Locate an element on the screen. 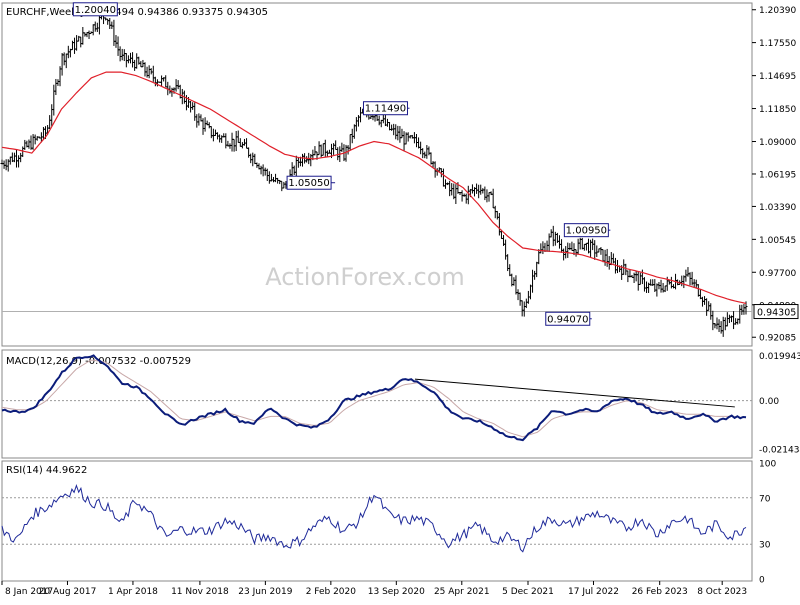 The height and width of the screenshot is (605, 800). rsi-tick-label: 30 is located at coordinates (765, 546).